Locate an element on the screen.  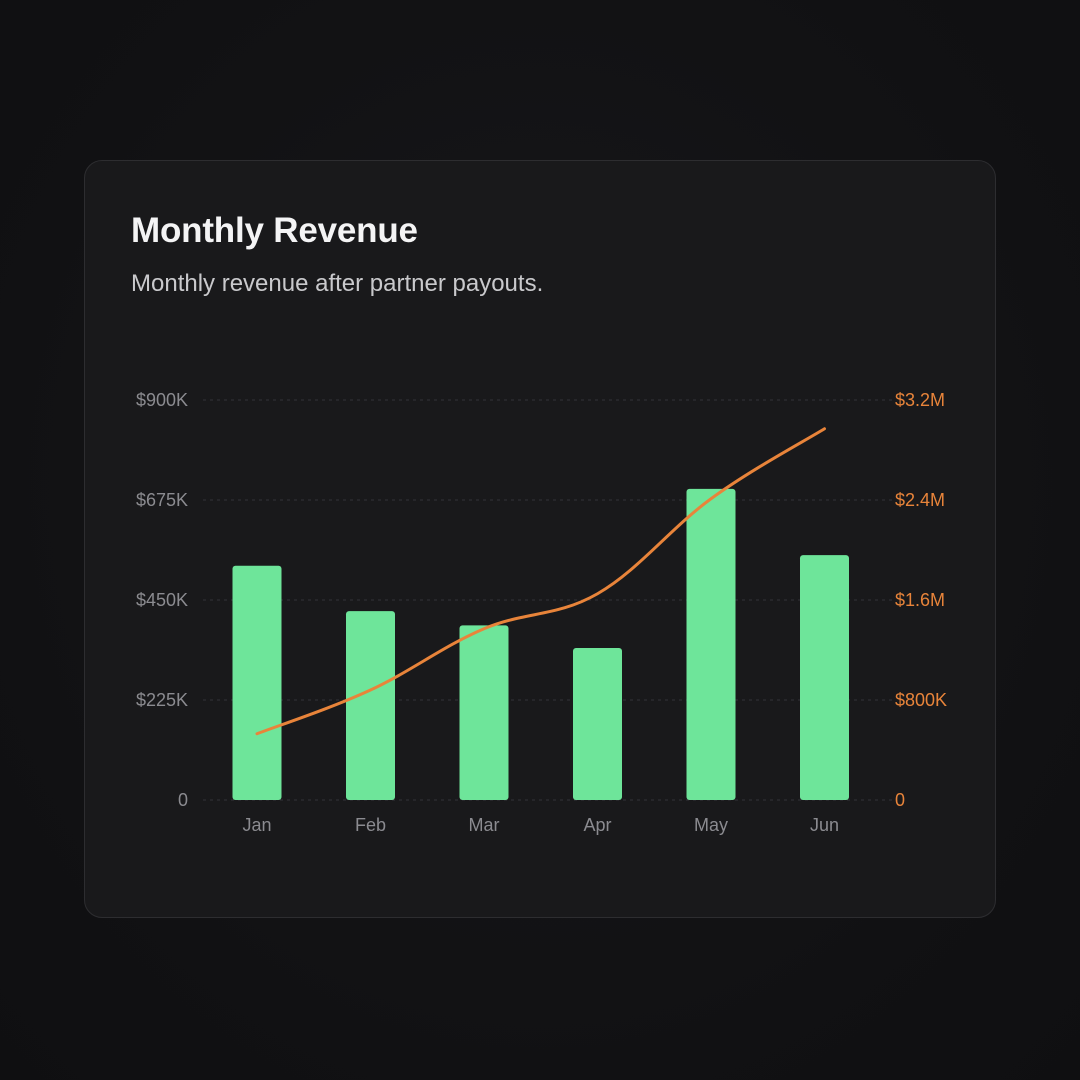
x-axis-tick-label: Apr is located at coordinates (597, 825).